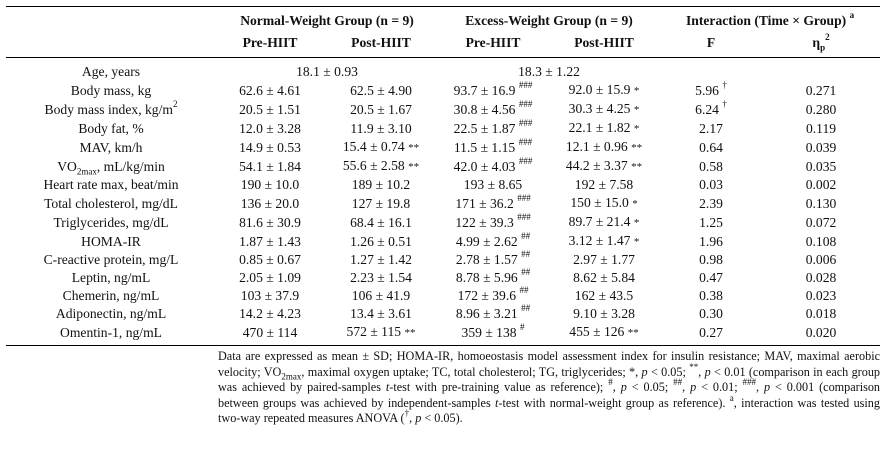 The width and height of the screenshot is (884, 456). Describe the element at coordinates (821, 277) in the screenshot. I see `eta-value: 0.028` at that location.